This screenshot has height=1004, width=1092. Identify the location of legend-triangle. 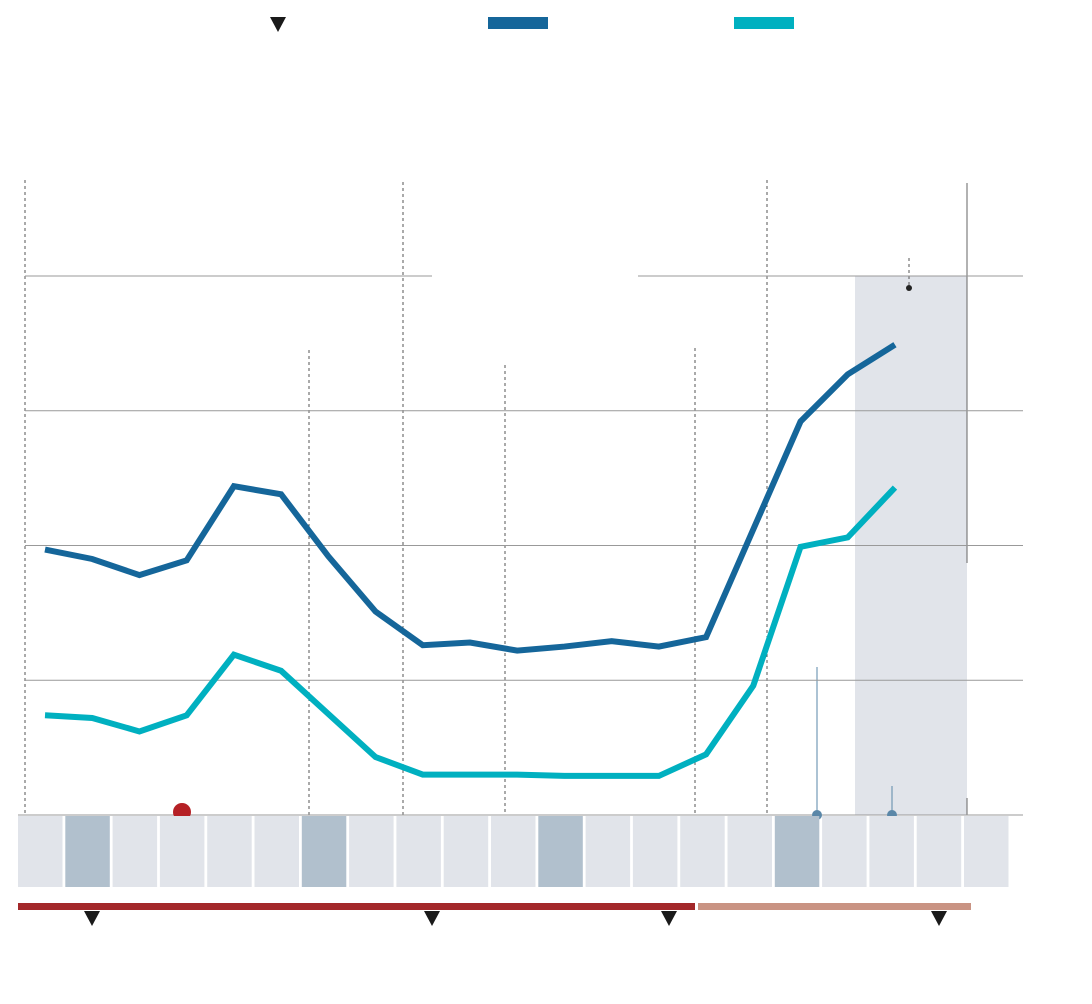
(278, 24).